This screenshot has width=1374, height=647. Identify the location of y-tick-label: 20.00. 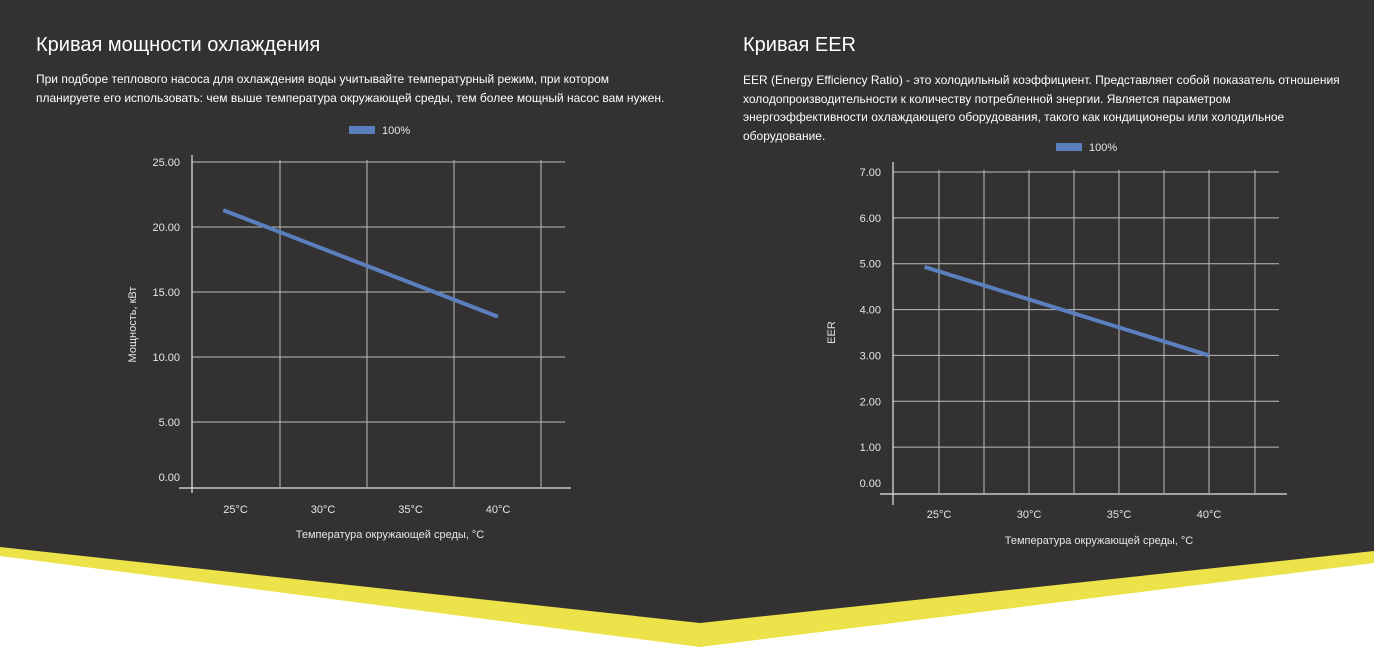
(166, 228).